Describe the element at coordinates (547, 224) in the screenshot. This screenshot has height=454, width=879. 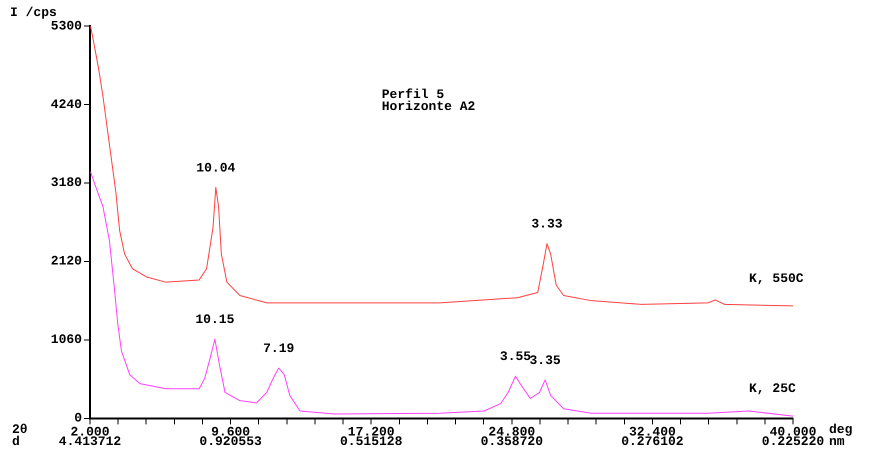
I see `annotation: 3.33` at that location.